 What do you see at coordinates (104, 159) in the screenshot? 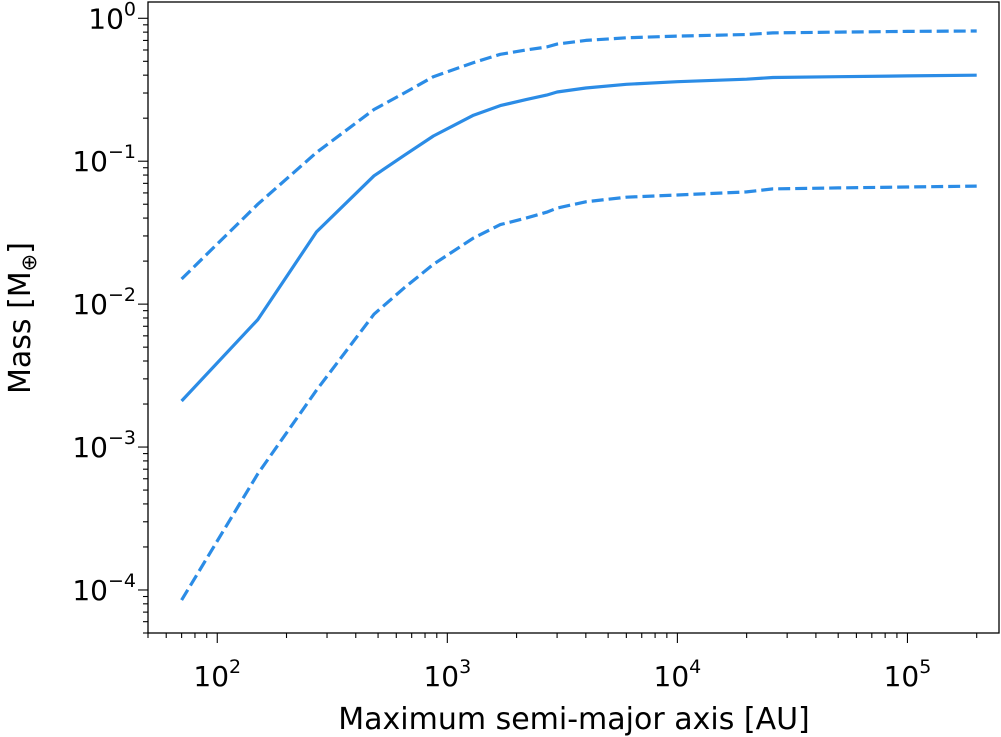
I see `y-tick-label: 10⁻¹` at bounding box center [104, 159].